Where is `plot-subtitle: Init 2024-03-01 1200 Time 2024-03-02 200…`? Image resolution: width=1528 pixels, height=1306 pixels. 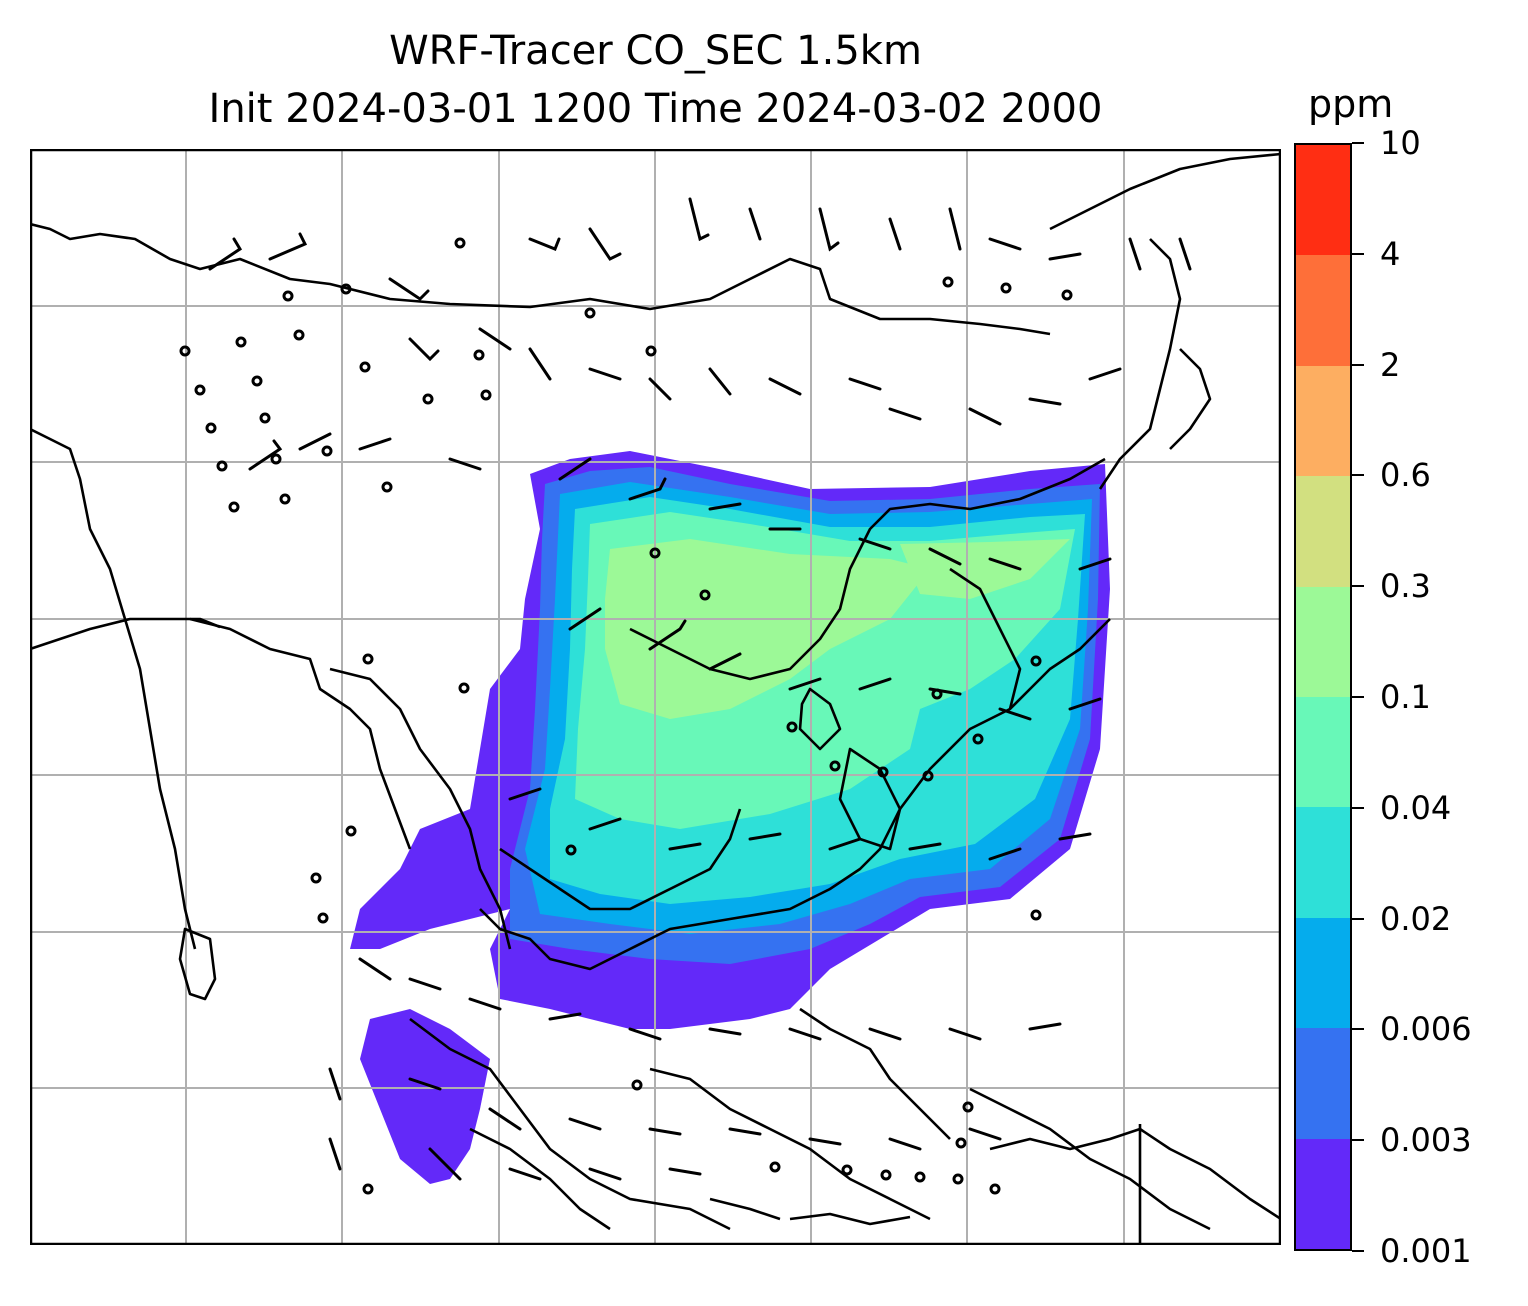
plot-subtitle: Init 2024-03-01 1200 Time 2024-03-02 200… is located at coordinates (655, 109).